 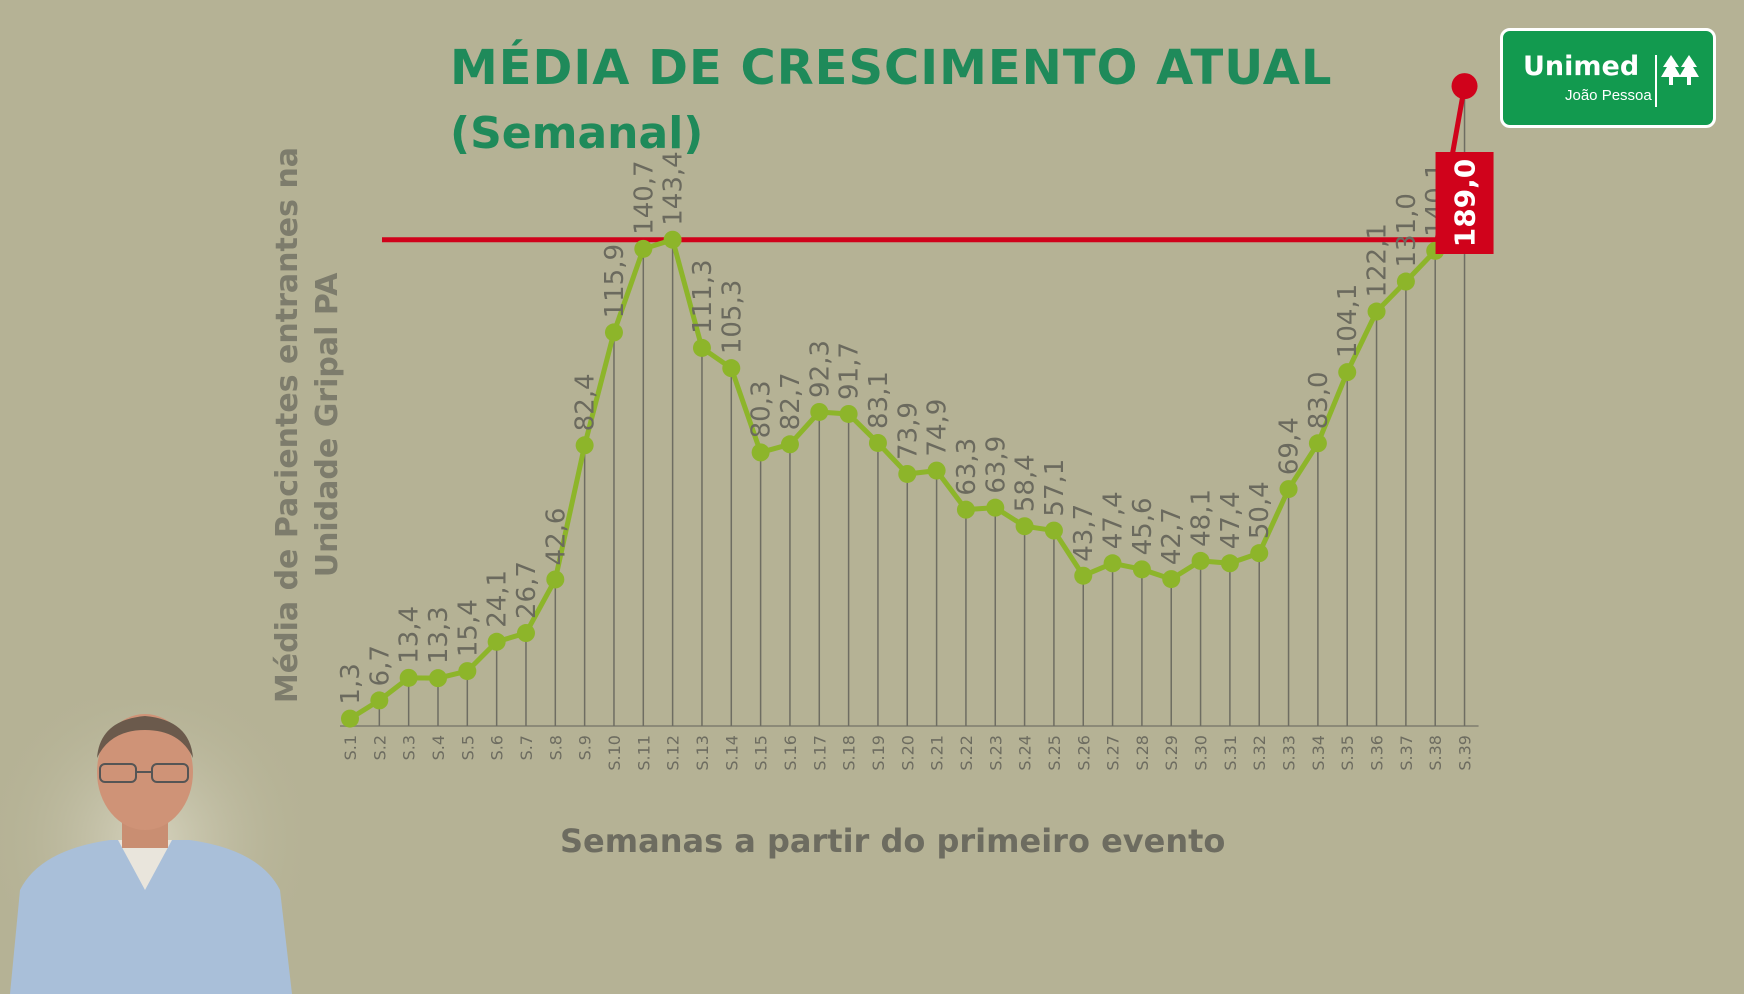 I want to click on x-tick-label: S.27, so click(x=1113, y=753).